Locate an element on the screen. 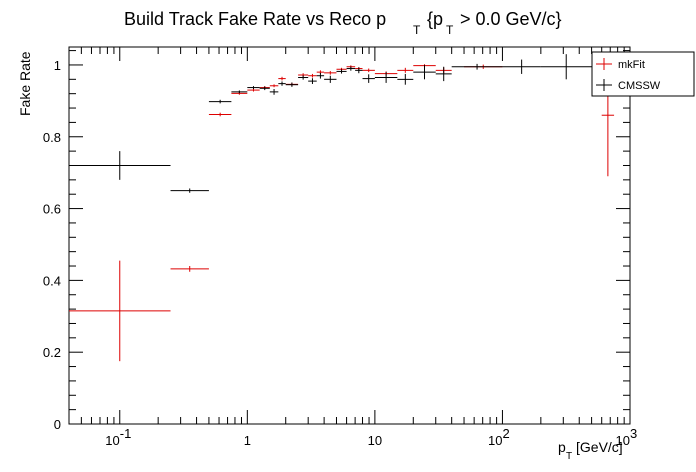  legend-entry-cmssw: CMSSW is located at coordinates (628, 85).